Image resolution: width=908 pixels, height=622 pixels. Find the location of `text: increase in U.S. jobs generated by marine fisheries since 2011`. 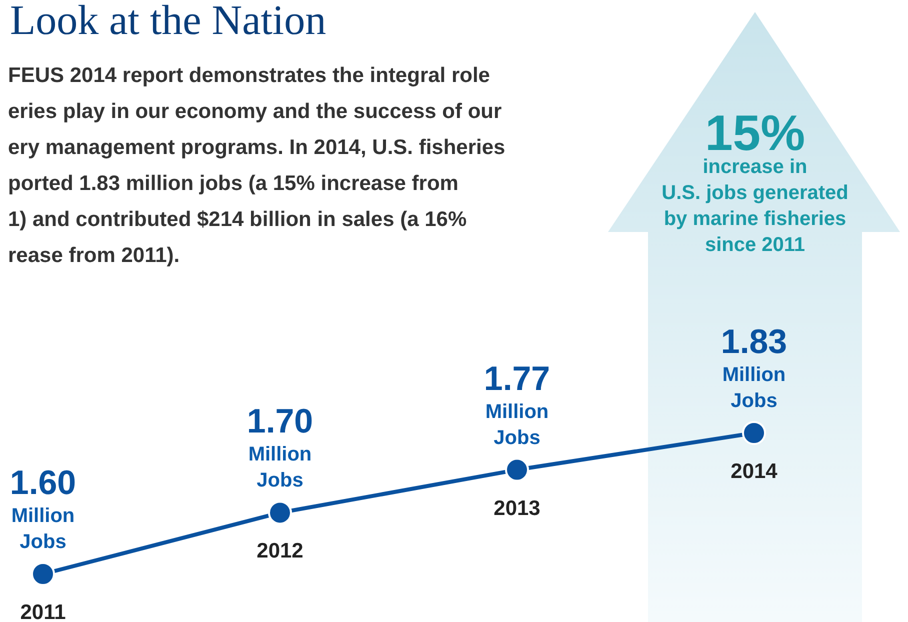

text: increase in U.S. jobs generated by marine fisheries since 2011 is located at coordinates (755, 206).